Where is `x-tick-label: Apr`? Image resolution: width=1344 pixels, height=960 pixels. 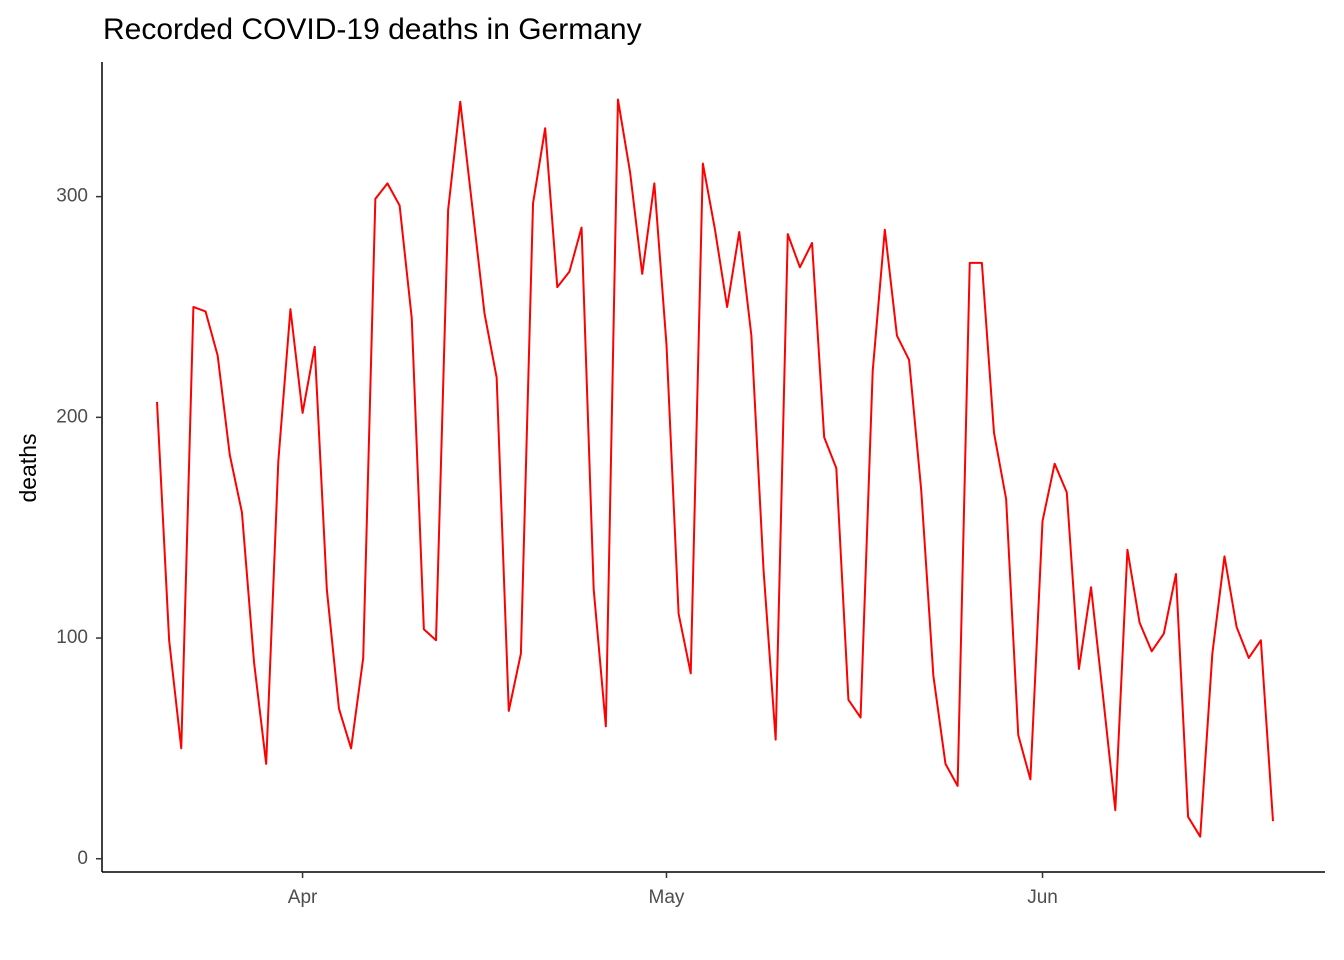 x-tick-label: Apr is located at coordinates (303, 897).